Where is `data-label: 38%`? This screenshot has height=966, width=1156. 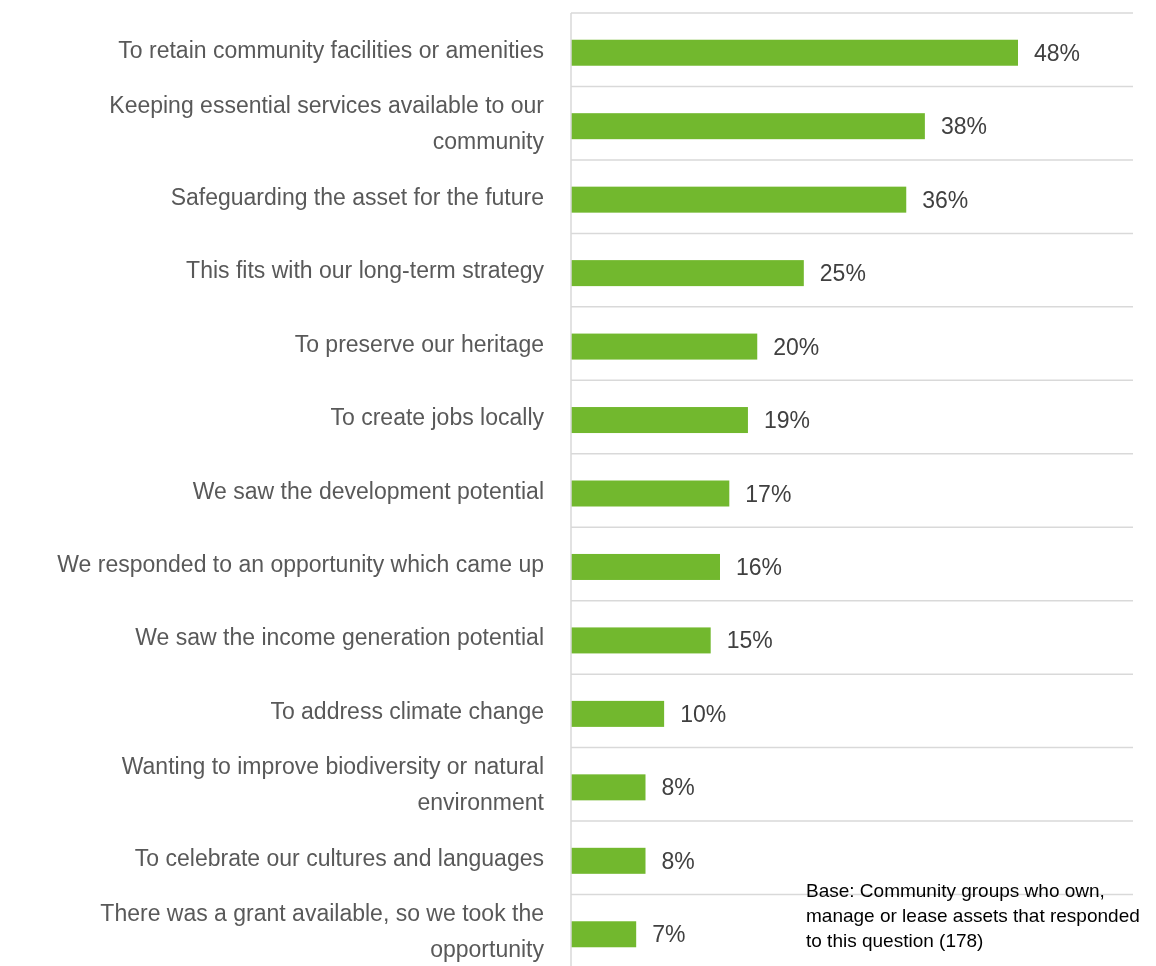
data-label: 38% is located at coordinates (963, 126).